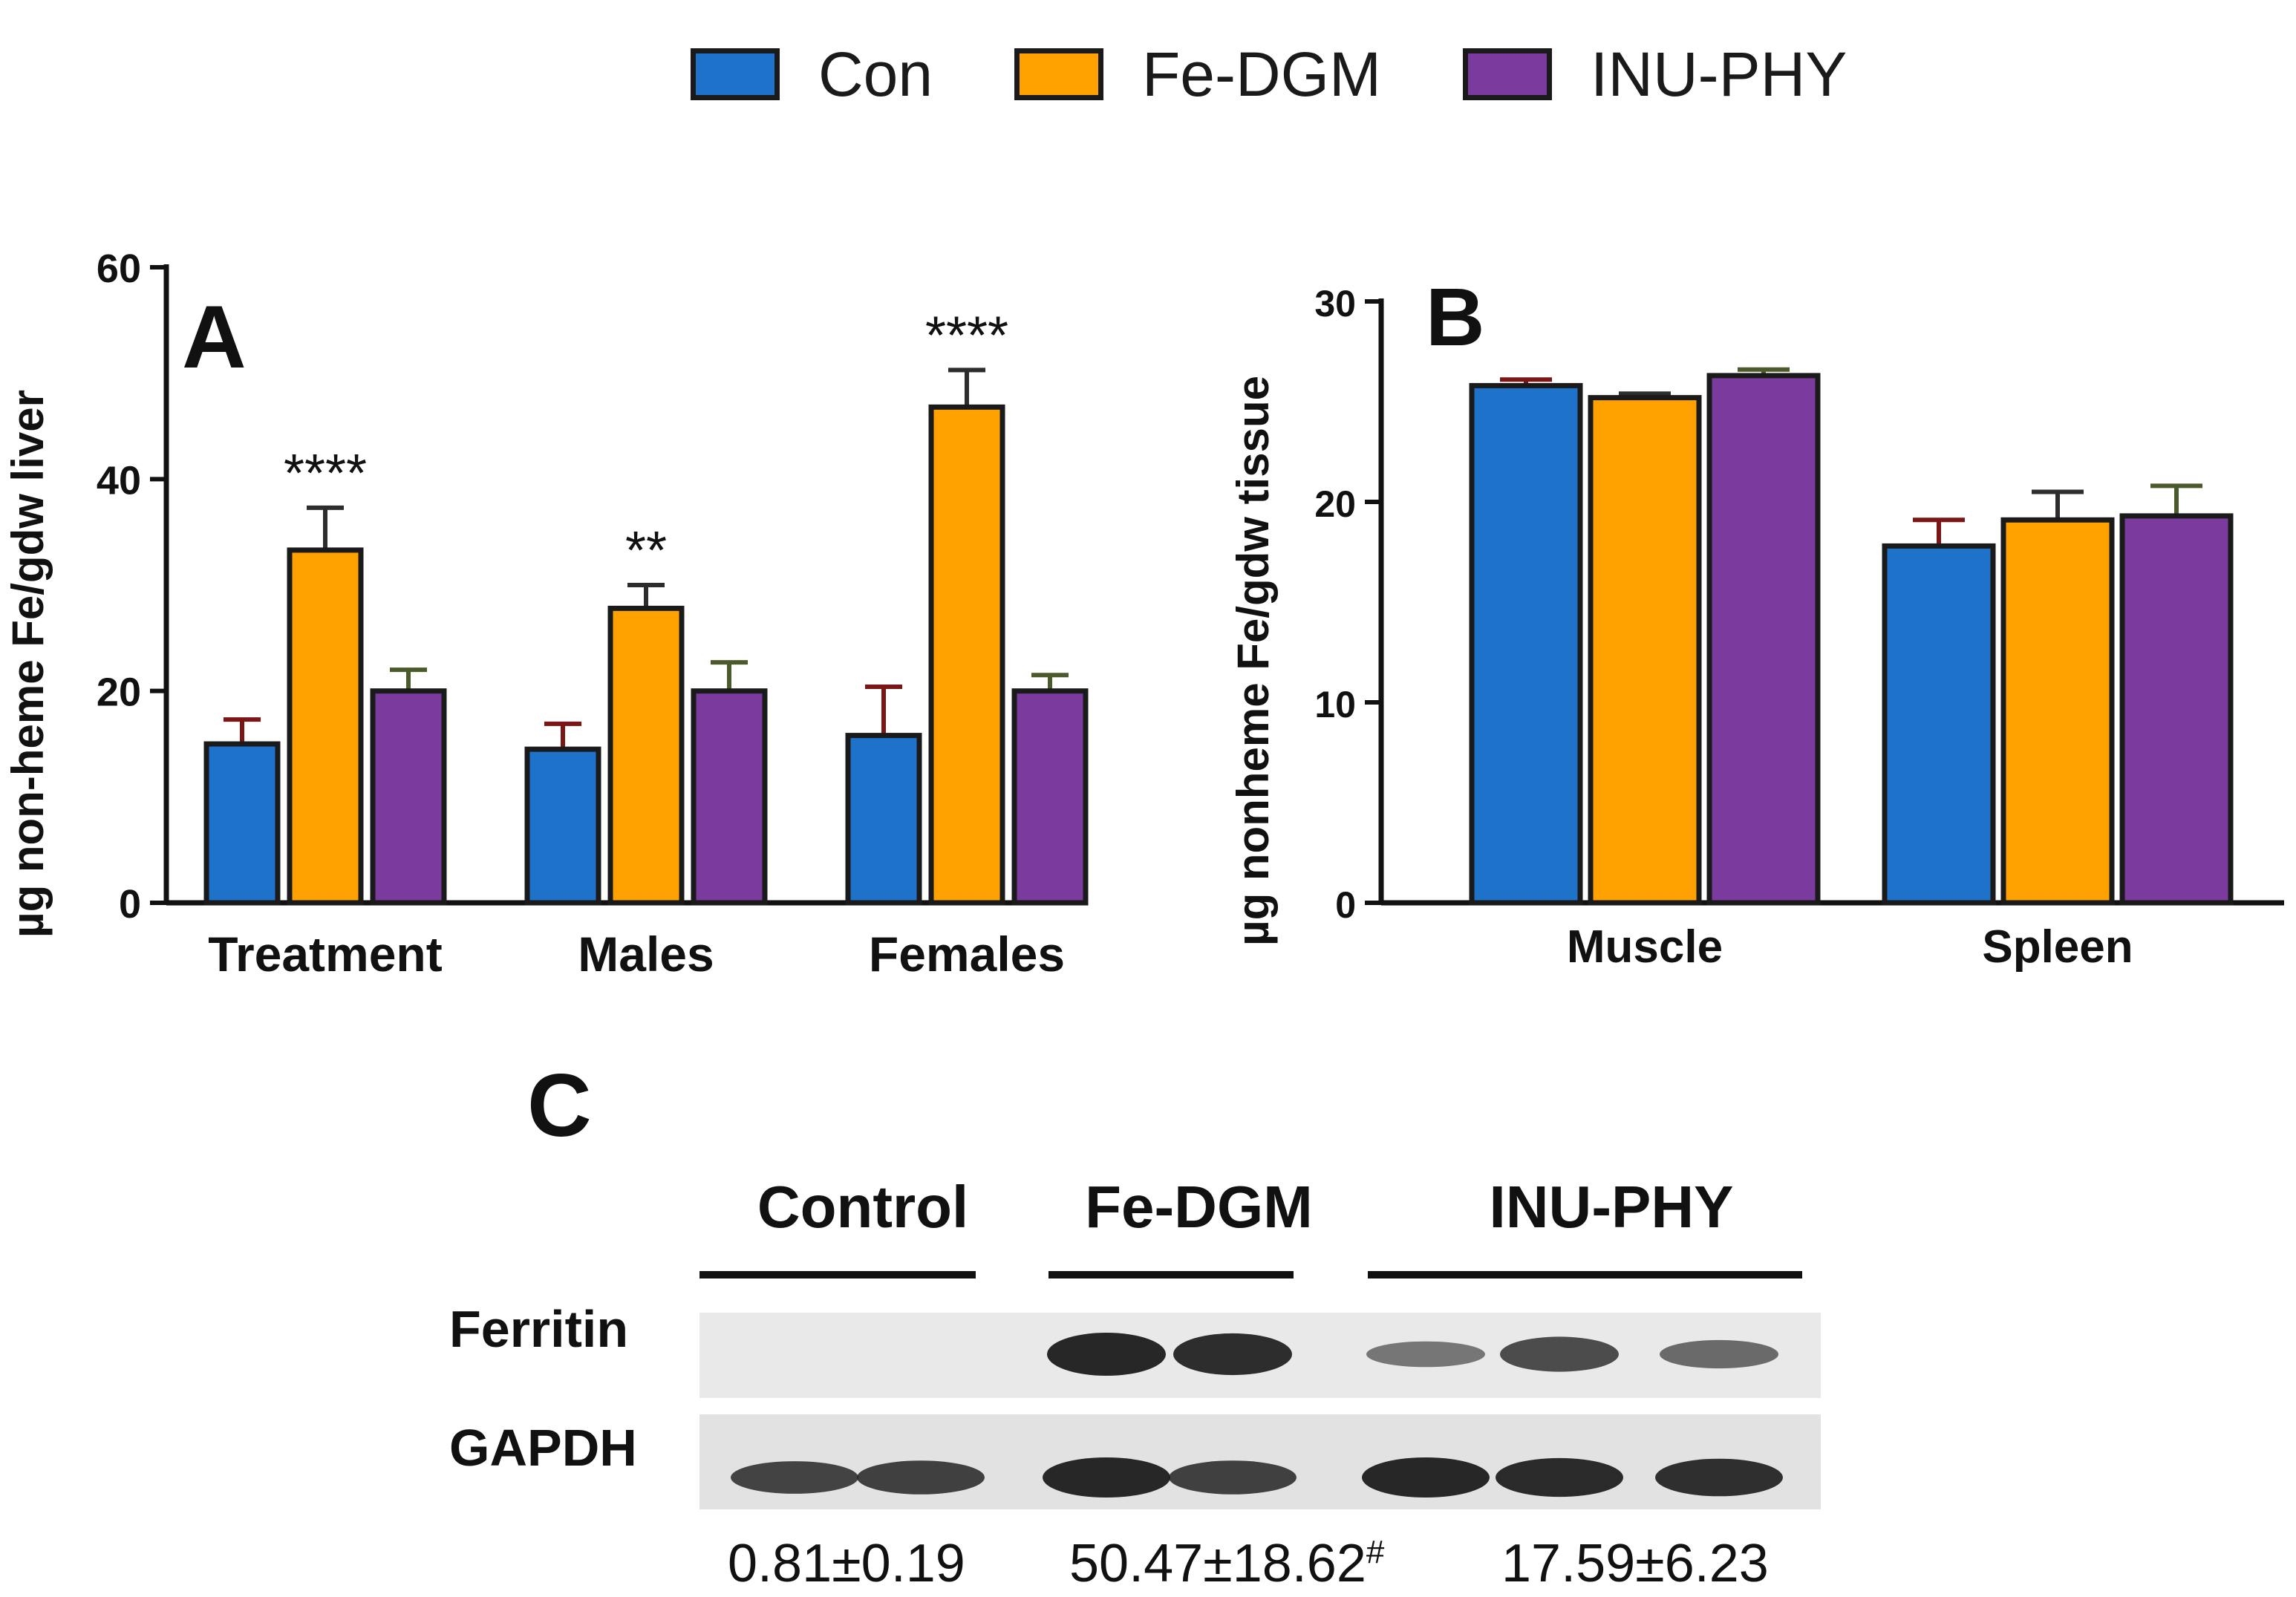  What do you see at coordinates (1645, 947) in the screenshot?
I see `x-tick-label-muscle: Muscle` at bounding box center [1645, 947].